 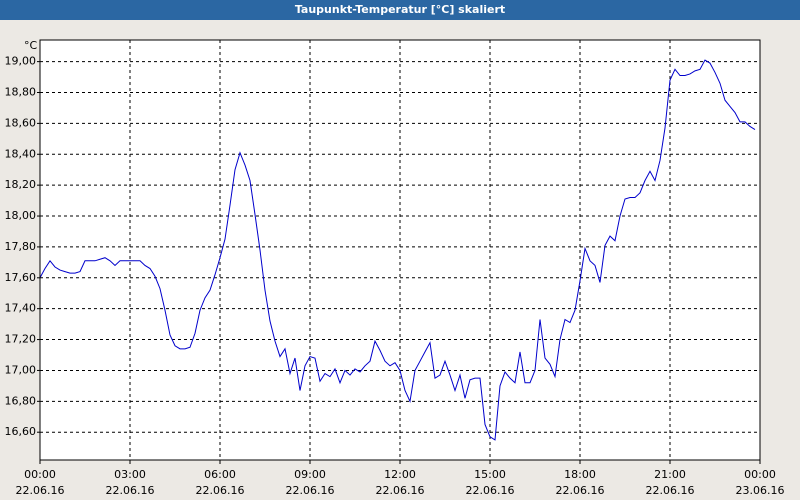 I want to click on title-bar, so click(x=400, y=10).